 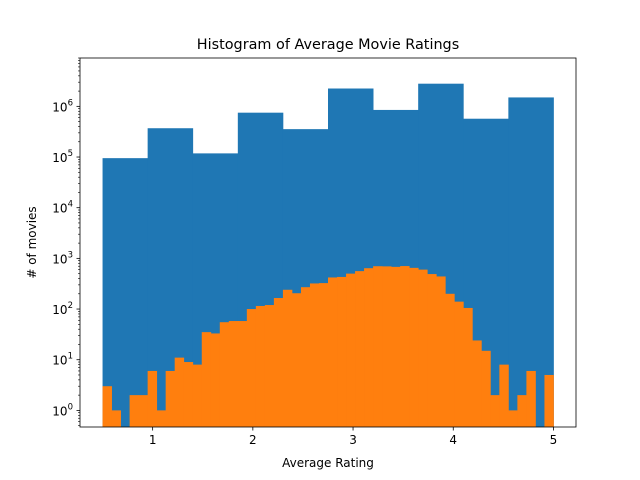 What do you see at coordinates (554, 440) in the screenshot?
I see `x-tick-label: 5` at bounding box center [554, 440].